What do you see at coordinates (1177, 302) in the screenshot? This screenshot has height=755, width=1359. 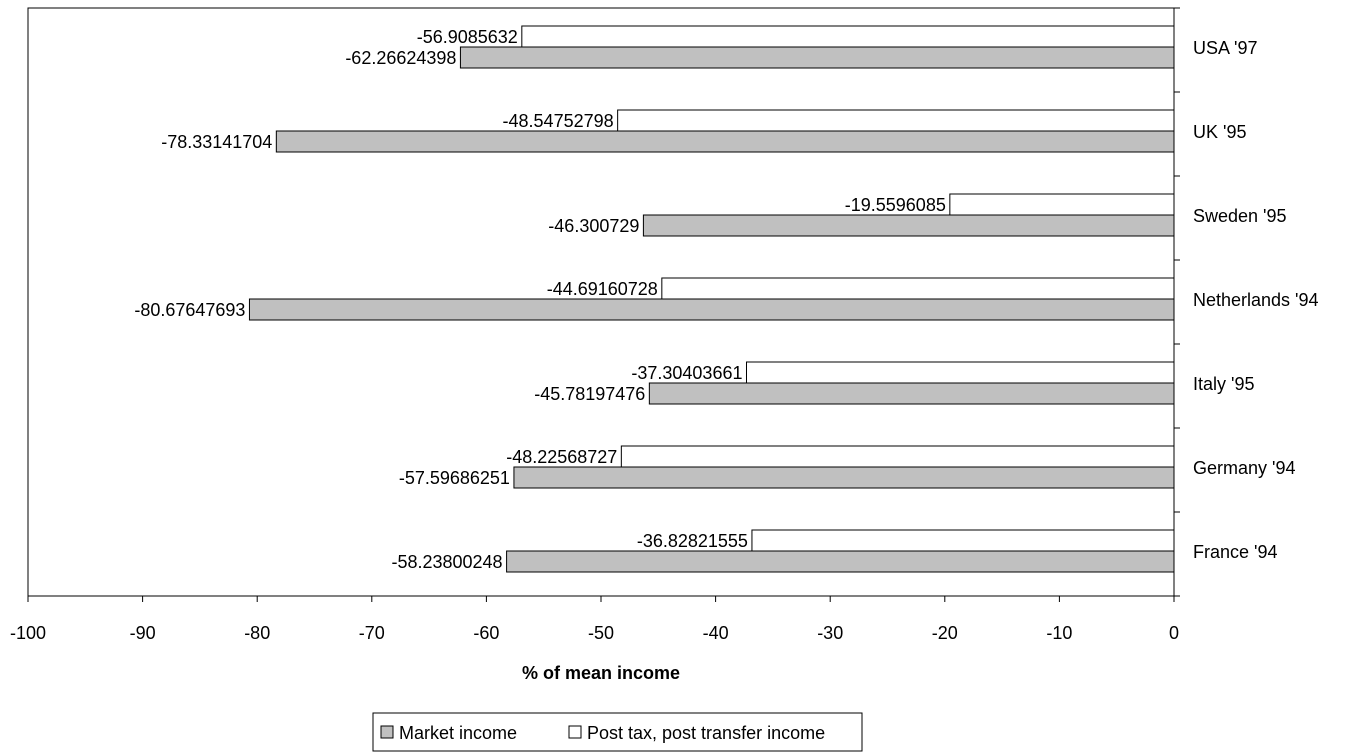 I see `category-axis` at bounding box center [1177, 302].